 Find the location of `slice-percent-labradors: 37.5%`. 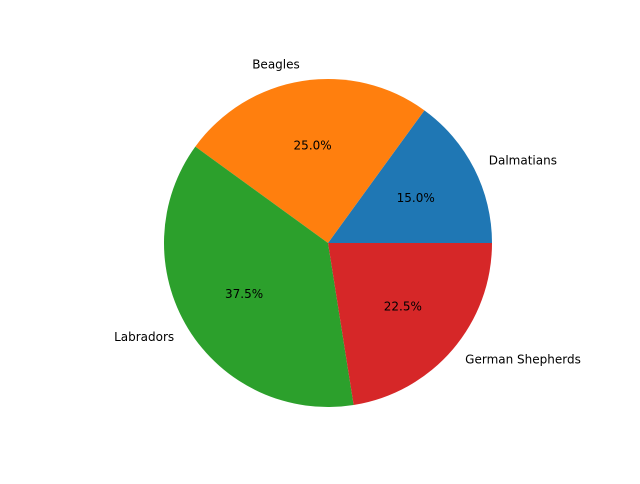

slice-percent-labradors: 37.5% is located at coordinates (244, 294).